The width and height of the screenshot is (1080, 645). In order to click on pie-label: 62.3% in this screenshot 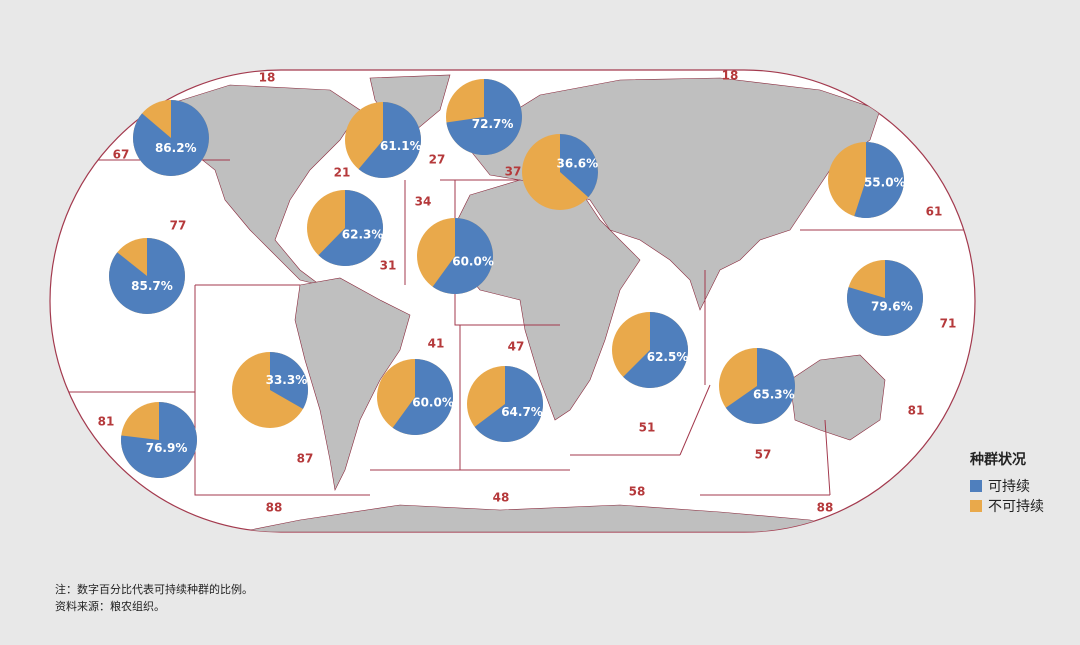, I will do `click(363, 235)`.